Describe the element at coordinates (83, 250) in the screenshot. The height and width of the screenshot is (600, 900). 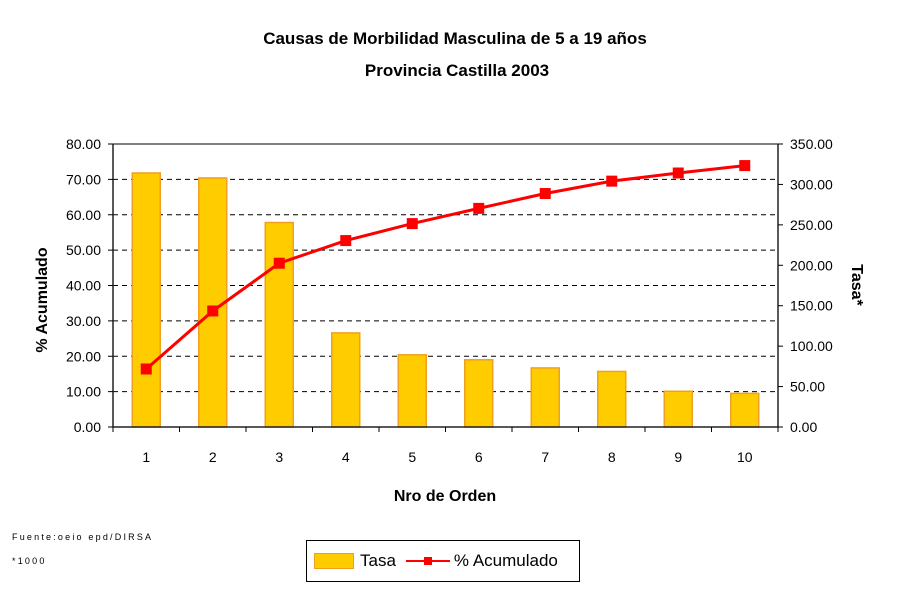
I see `left-tick-label: 50.00` at that location.